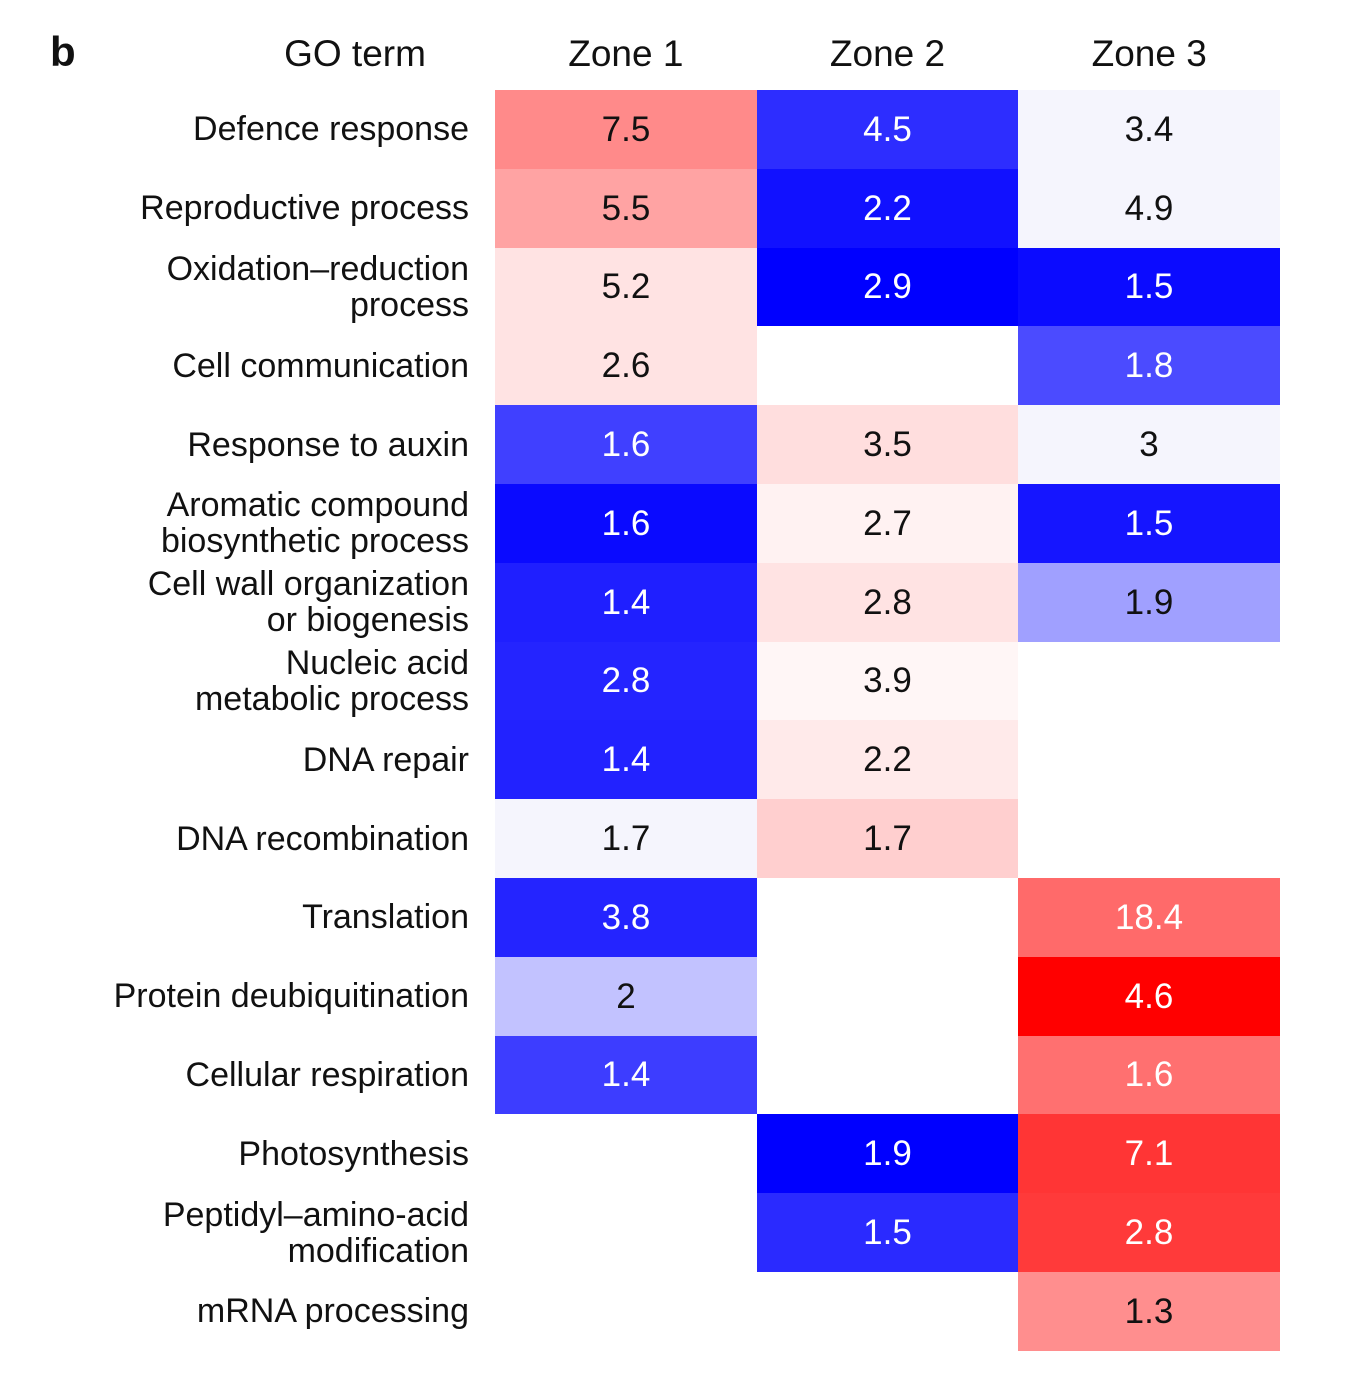 This screenshot has height=1377, width=1347. I want to click on row-label-line: Defence response, so click(331, 129).